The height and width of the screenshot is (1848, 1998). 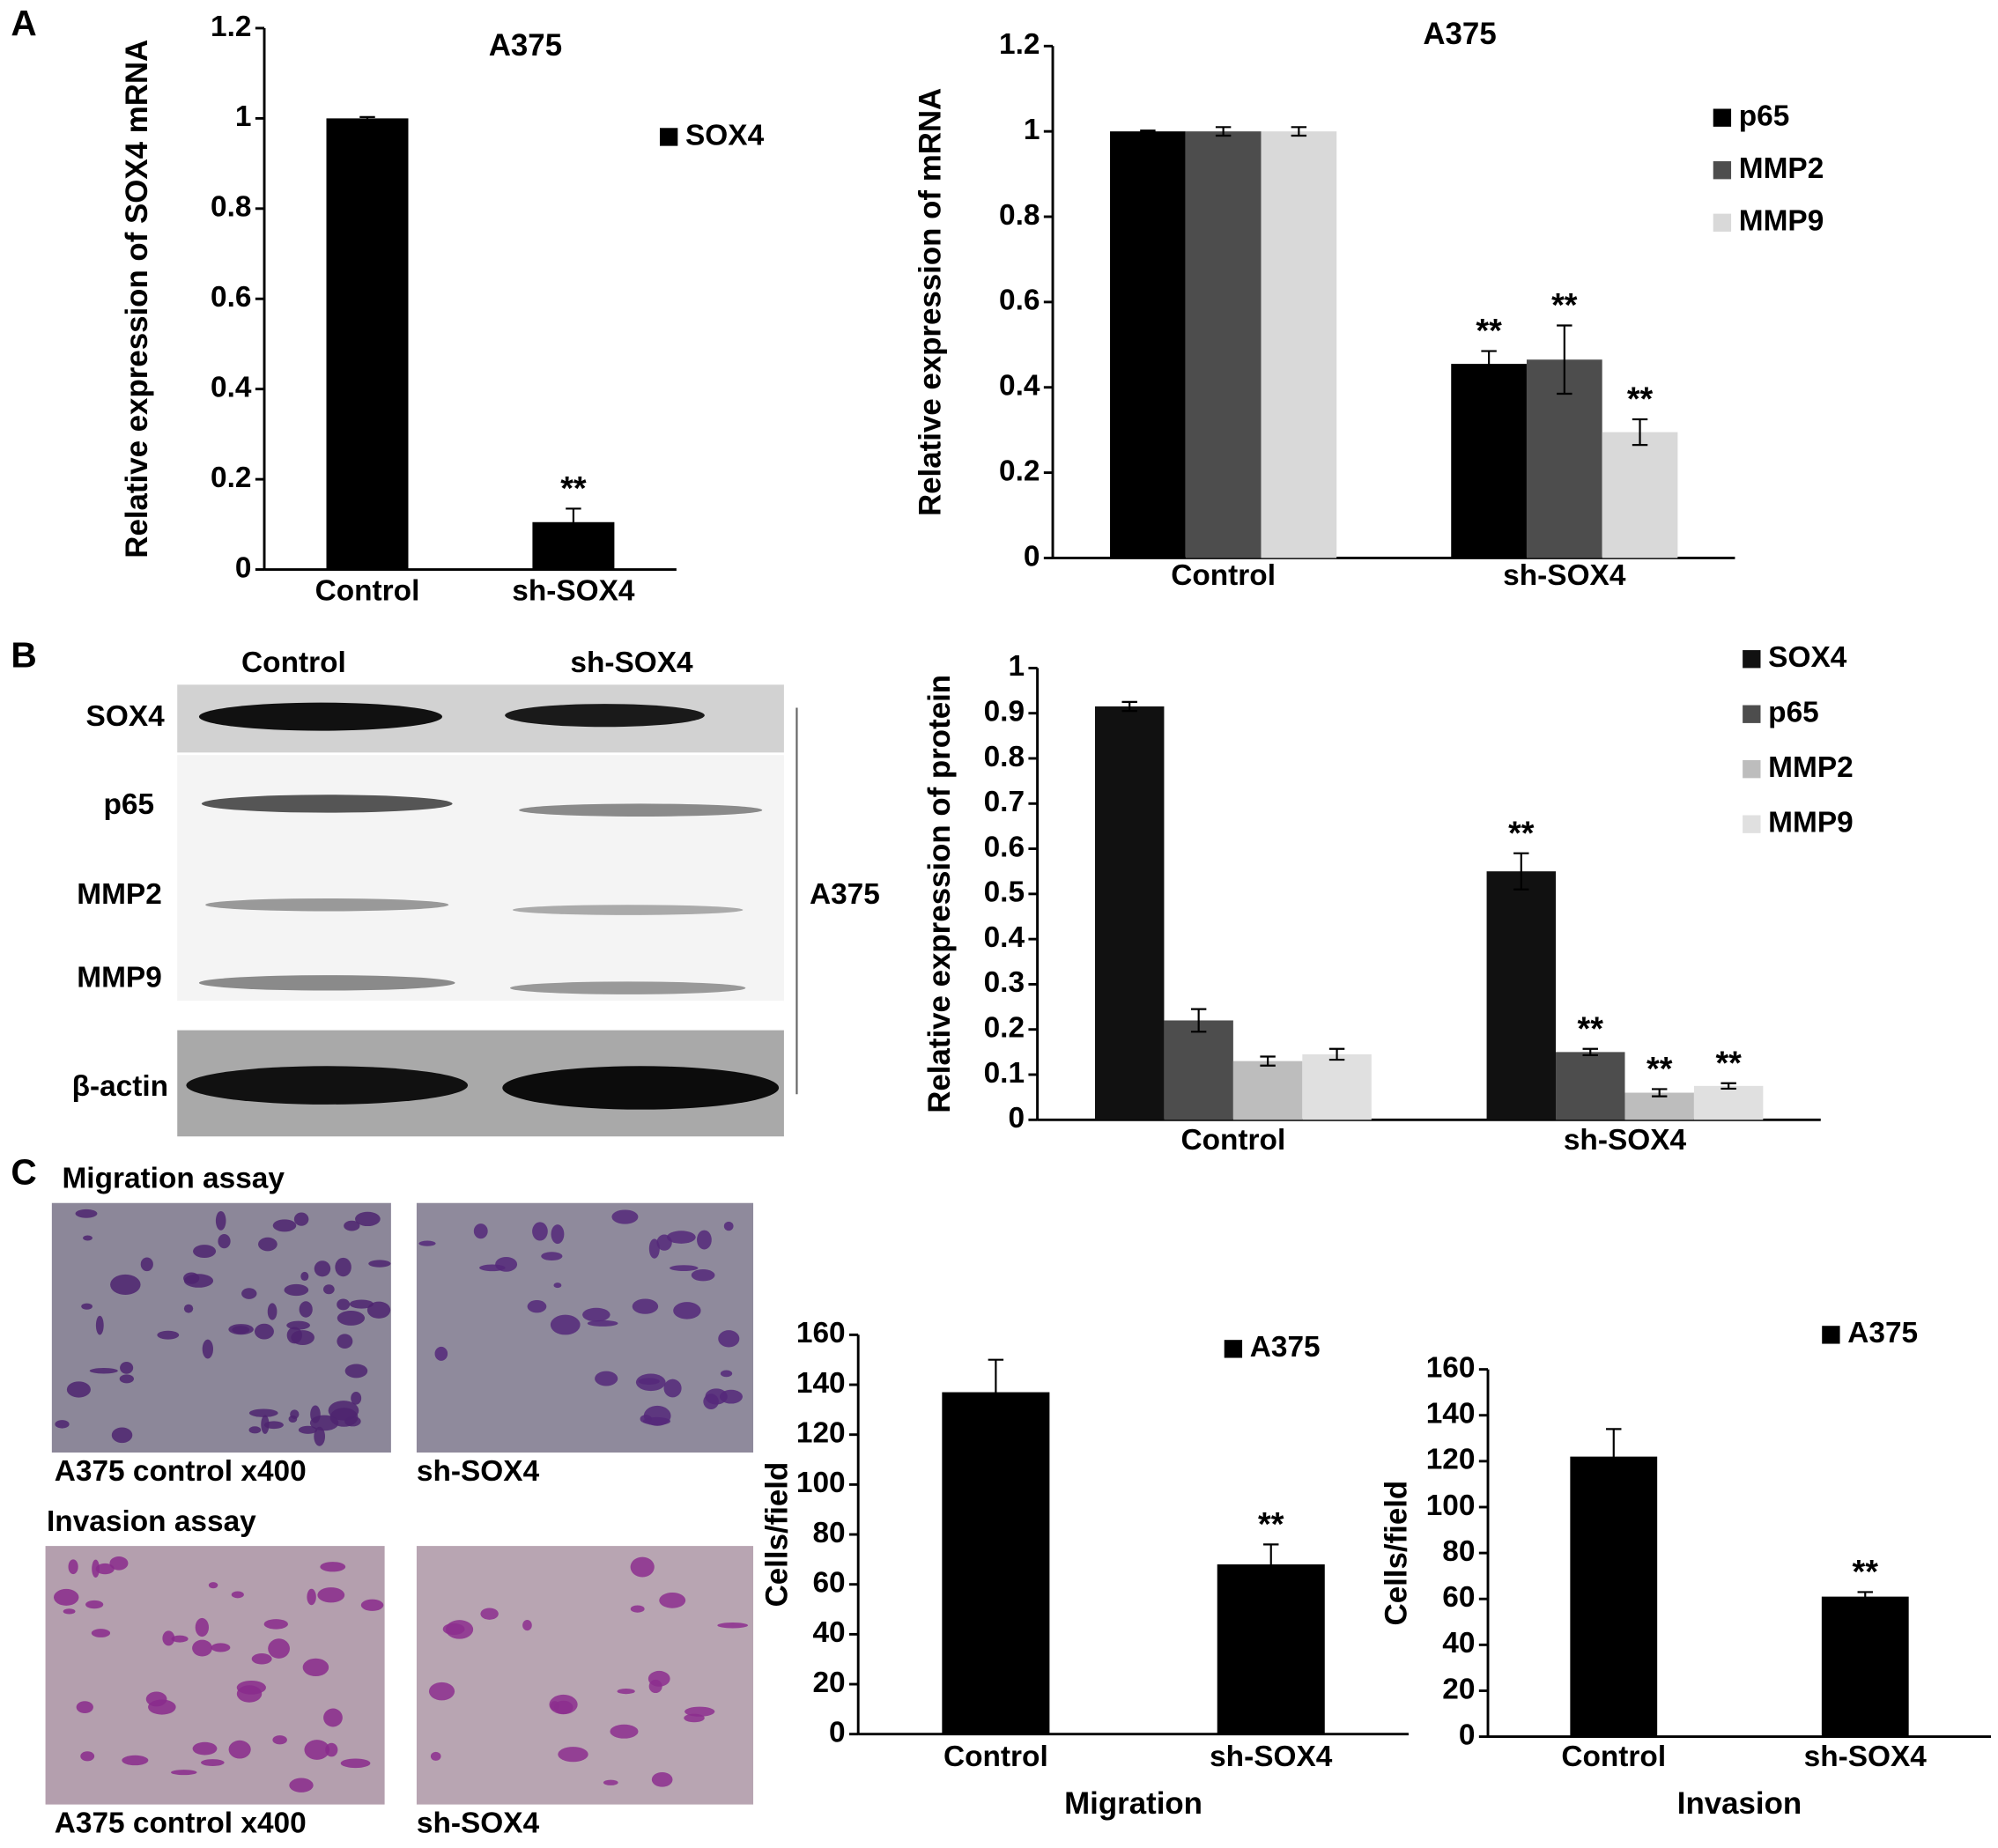 What do you see at coordinates (1458, 1551) in the screenshot?
I see `y-tick-label: 80` at bounding box center [1458, 1551].